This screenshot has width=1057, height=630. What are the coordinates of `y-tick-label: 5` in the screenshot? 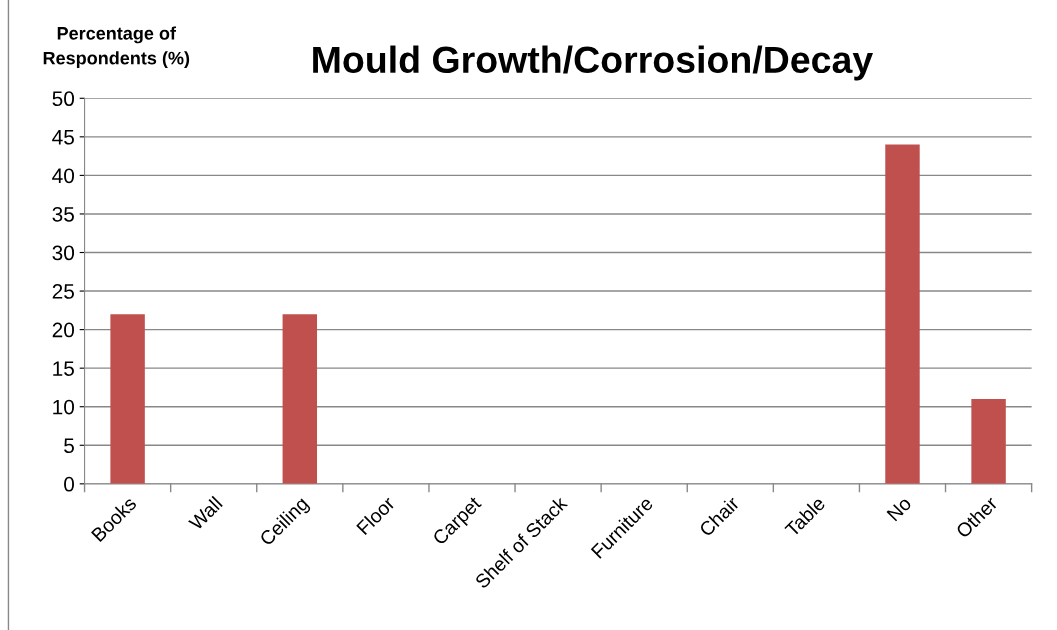 It's located at (69, 446).